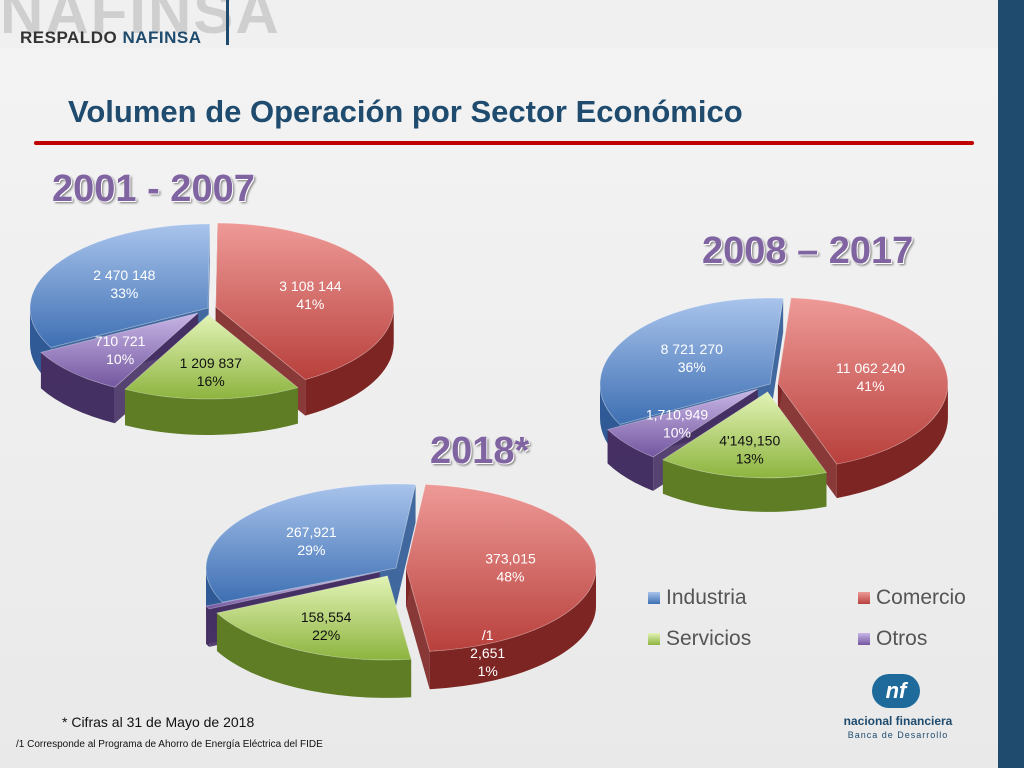 The height and width of the screenshot is (768, 1024). What do you see at coordinates (326, 626) in the screenshot?
I see `pie-label-servicios: 158,554 22%` at bounding box center [326, 626].